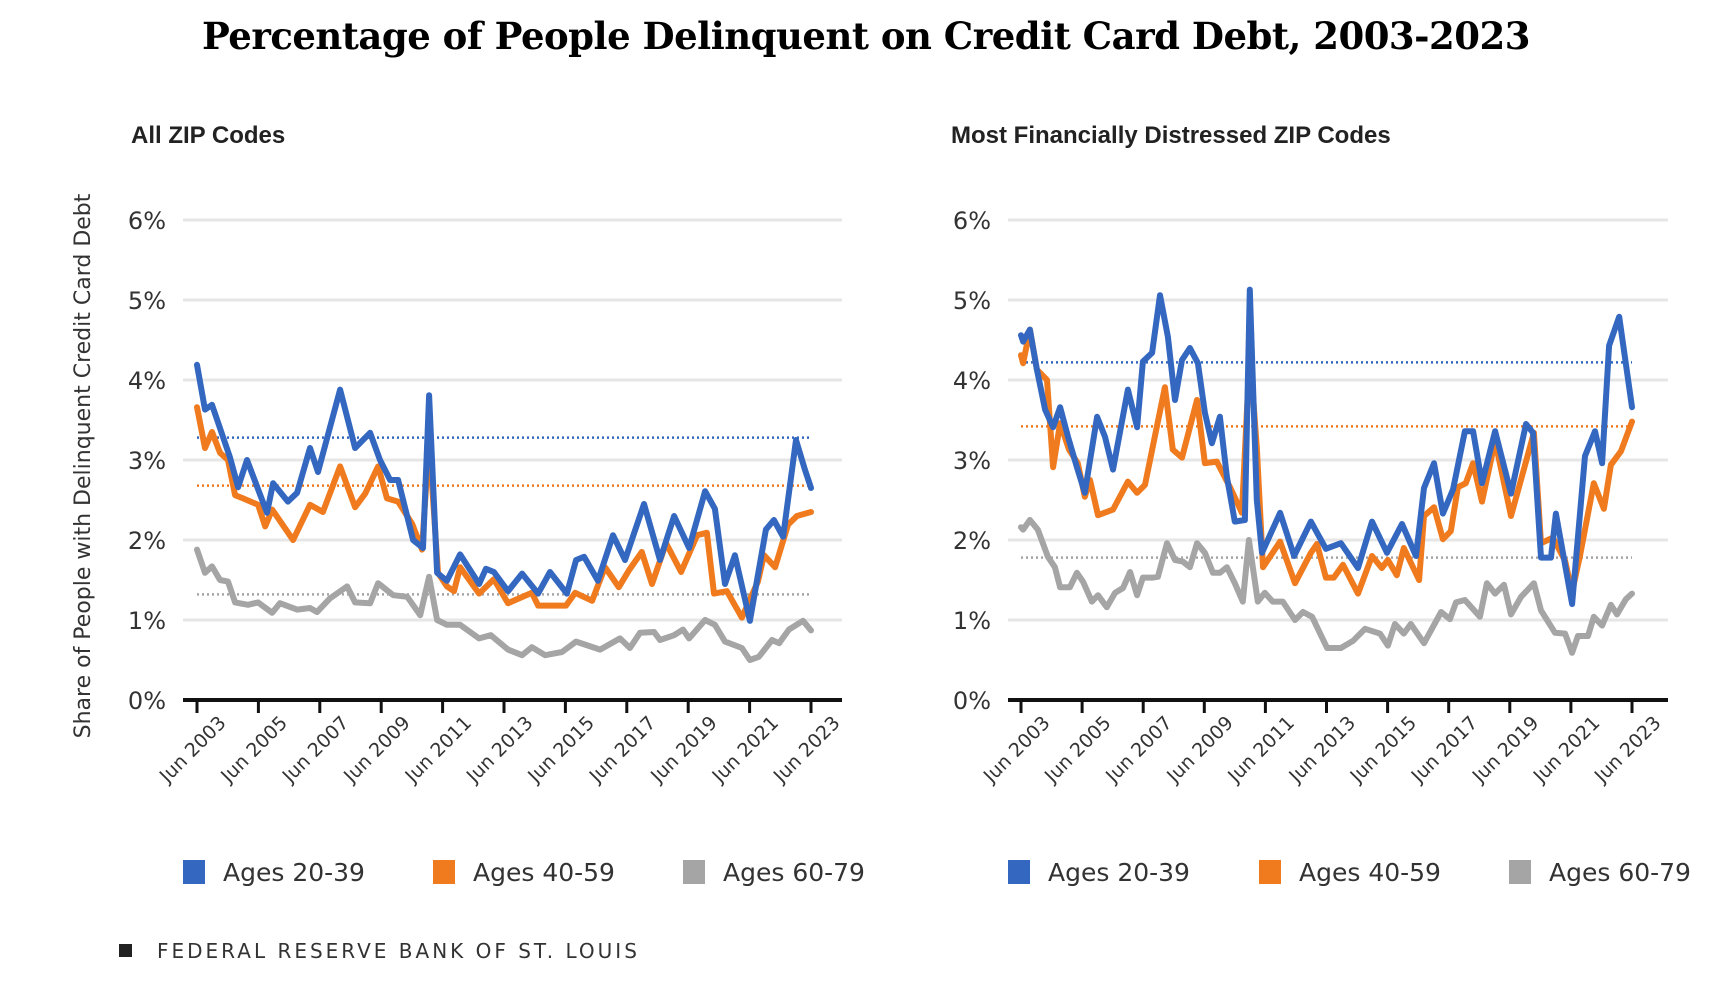 This screenshot has height=982, width=1732. I want to click on footer-text: FEDERAL RESERVE BANK OF ST. LOUIS, so click(398, 951).